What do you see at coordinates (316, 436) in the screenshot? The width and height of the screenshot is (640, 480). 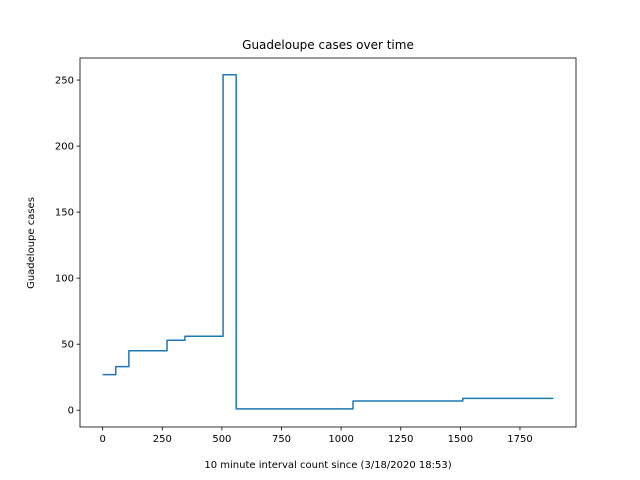 I see `x-axis-ticks: 0 250 500 750 1000 1250 1500 1750` at bounding box center [316, 436].